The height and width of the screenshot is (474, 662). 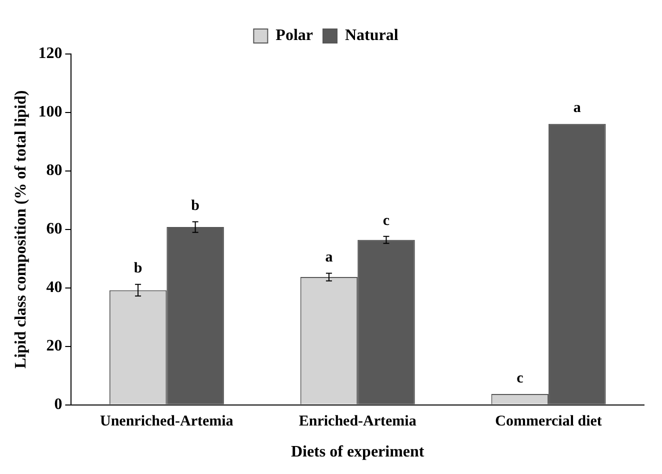 What do you see at coordinates (548, 422) in the screenshot?
I see `x-tick-label: Commercial diet` at bounding box center [548, 422].